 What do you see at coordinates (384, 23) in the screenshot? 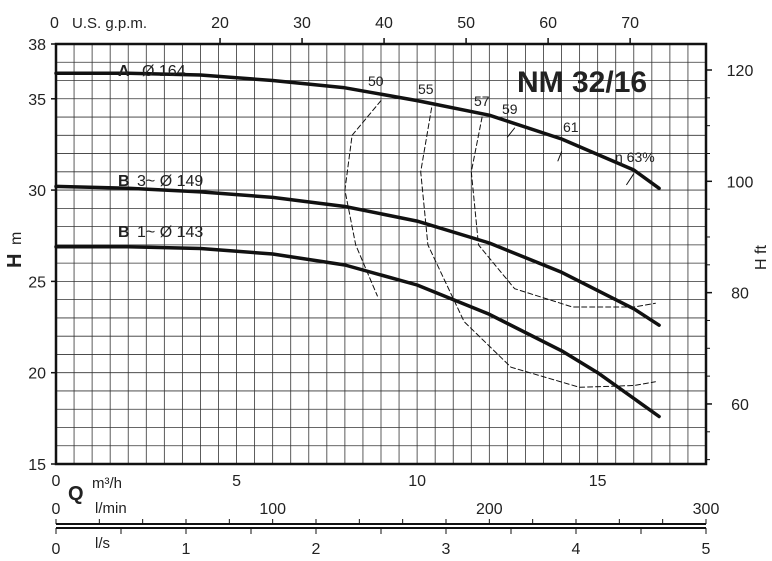
I see `top-axis-tick-label: 40` at bounding box center [384, 23].